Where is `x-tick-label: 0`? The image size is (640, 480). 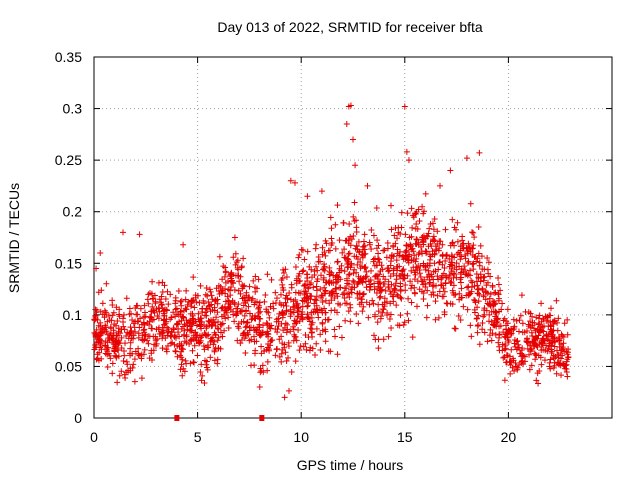
x-tick-label: 0 is located at coordinates (94, 437).